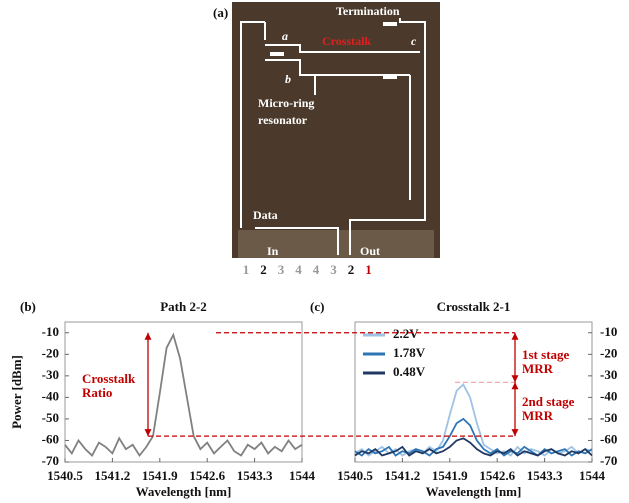 The width and height of the screenshot is (629, 503). I want to click on data-label: Data, so click(265, 215).